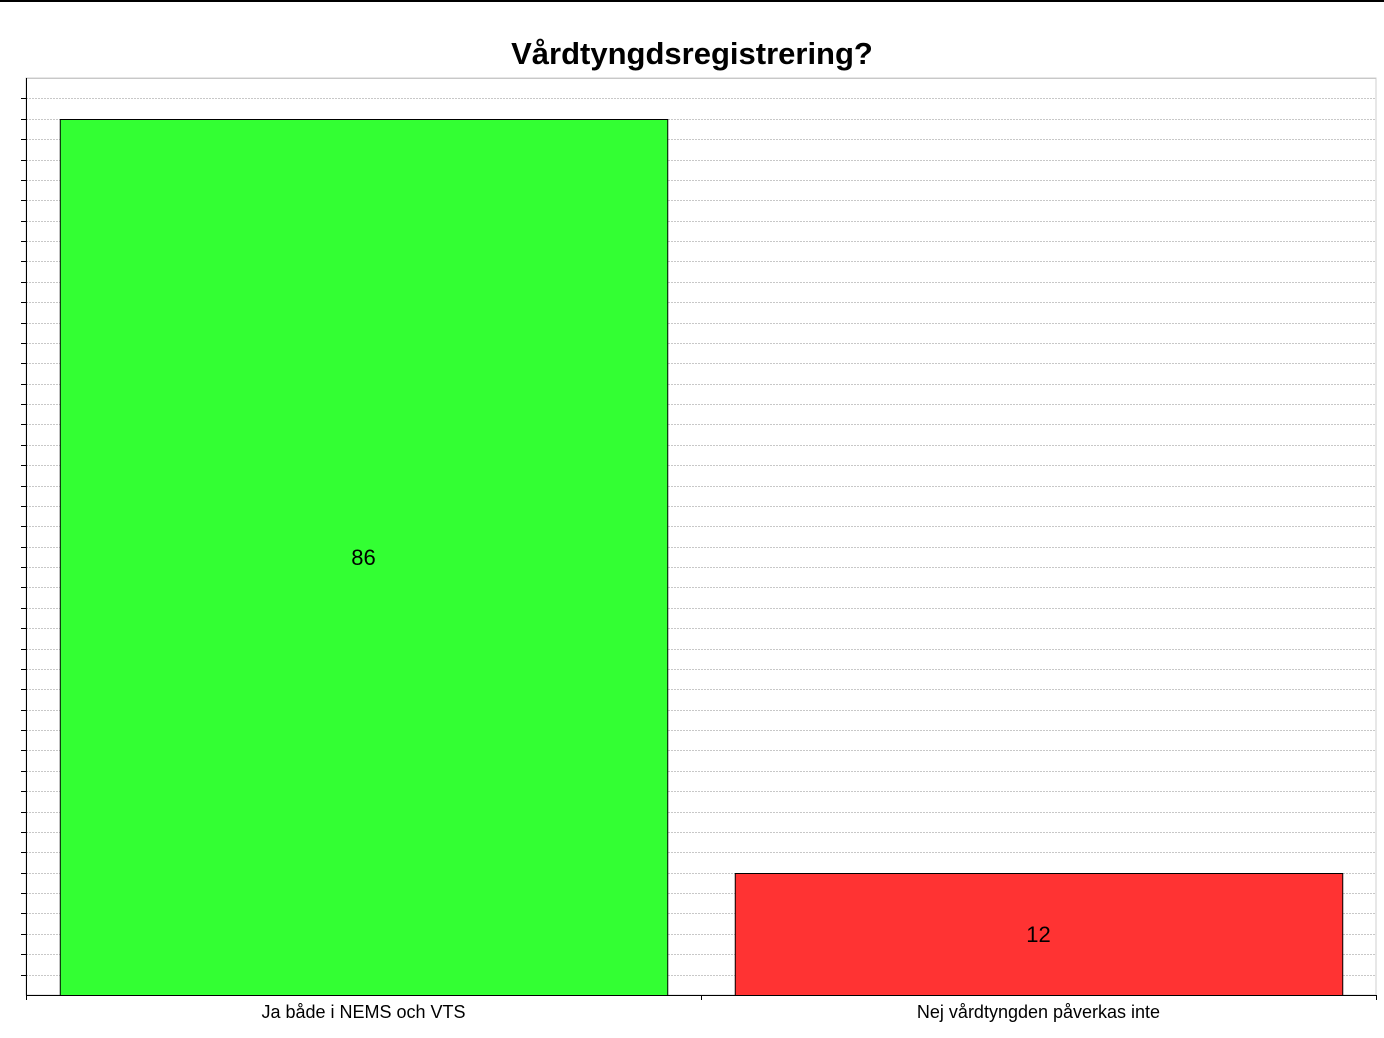 Image resolution: width=1384 pixels, height=1038 pixels. I want to click on x-tick-label-2: Nej vårdtyngden påverkas inte, so click(1038, 1012).